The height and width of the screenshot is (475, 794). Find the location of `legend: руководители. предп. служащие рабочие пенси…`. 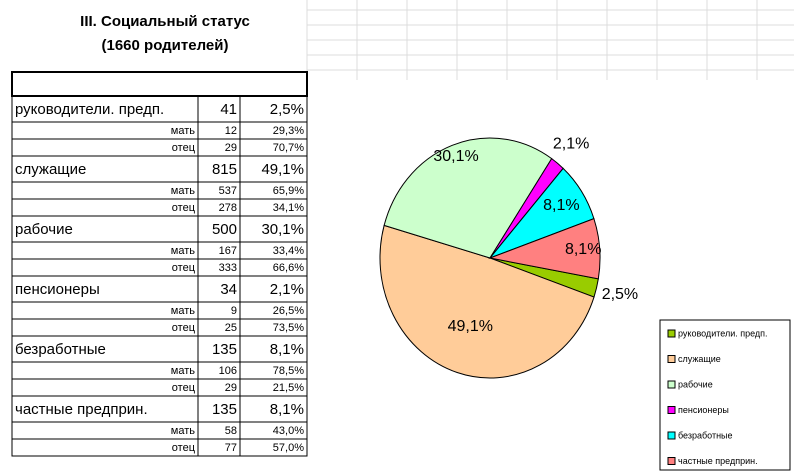

legend: руководители. предп. служащие рабочие пенси… is located at coordinates (717, 397).